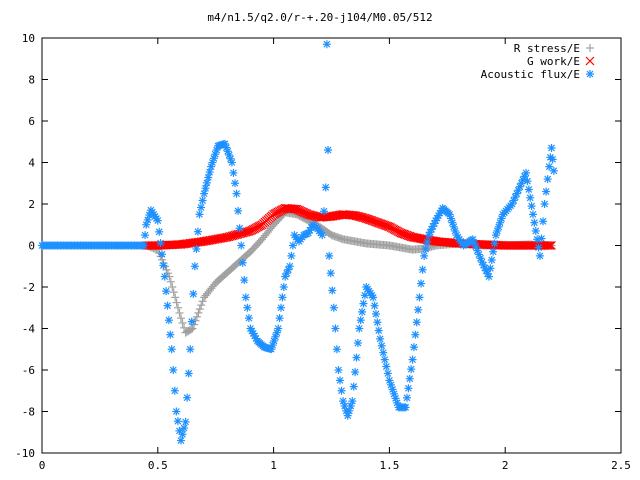  I want to click on y-tick-label: -10, so click(25, 453).